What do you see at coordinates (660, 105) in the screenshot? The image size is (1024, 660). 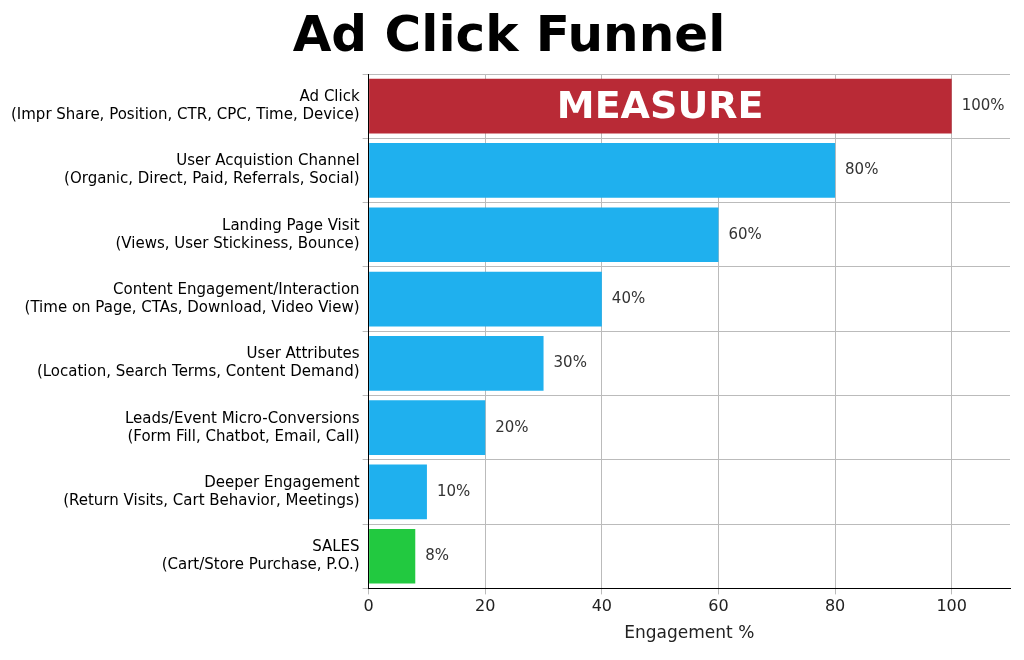 I see `annotation: MEASURE` at bounding box center [660, 105].